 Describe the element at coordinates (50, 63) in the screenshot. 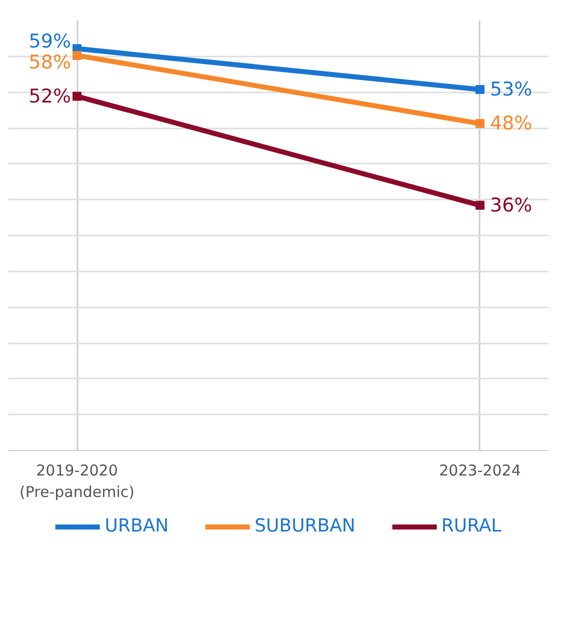

I see `data-label: 58%` at that location.